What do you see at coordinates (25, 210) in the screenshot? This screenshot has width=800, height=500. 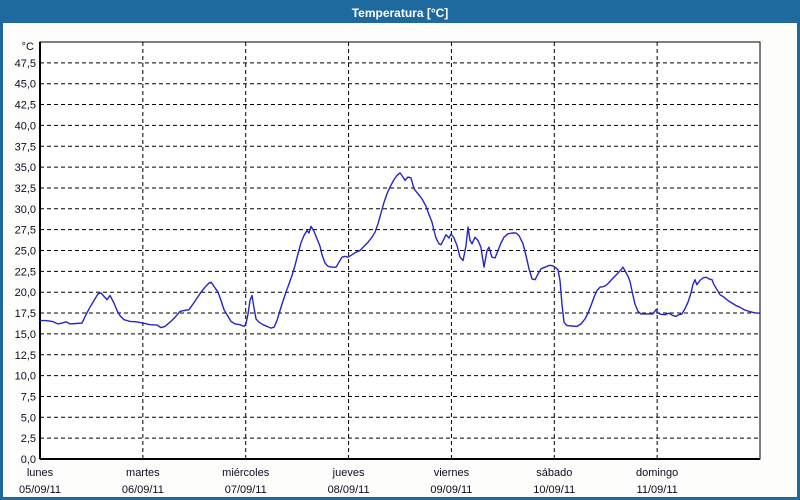 I see `y-tick-label: 30,0` at bounding box center [25, 210].